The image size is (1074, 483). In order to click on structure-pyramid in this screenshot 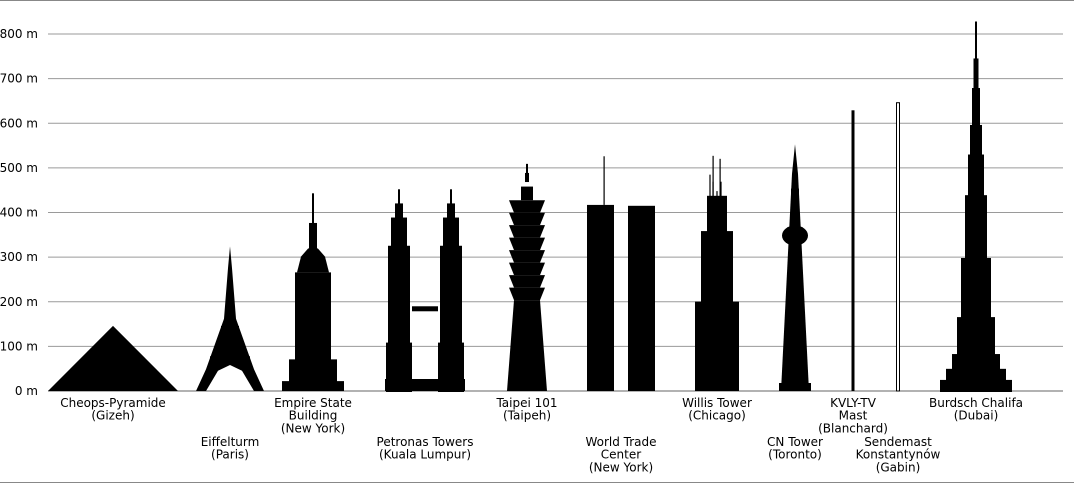, I will do `click(113, 358)`.